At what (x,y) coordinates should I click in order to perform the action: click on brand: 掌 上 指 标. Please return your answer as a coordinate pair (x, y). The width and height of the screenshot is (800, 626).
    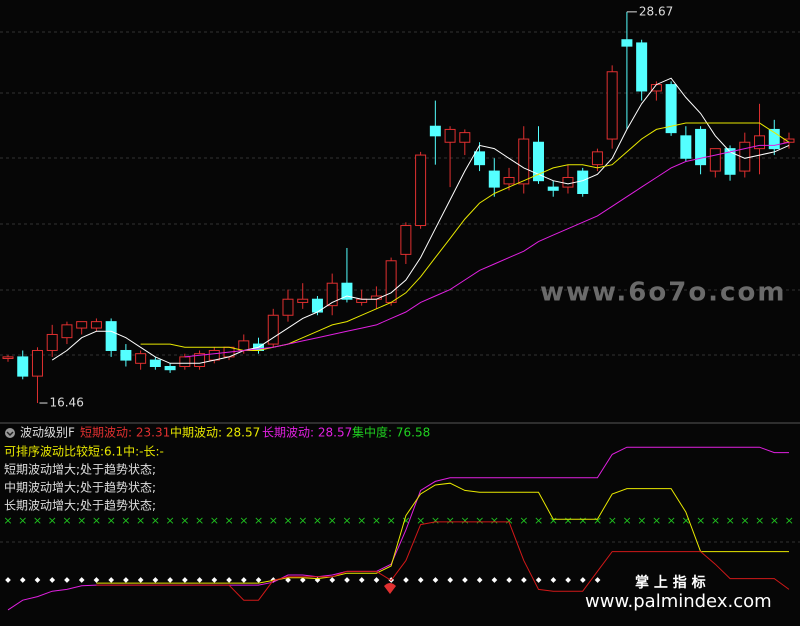
    Looking at the image, I should click on (670, 582).